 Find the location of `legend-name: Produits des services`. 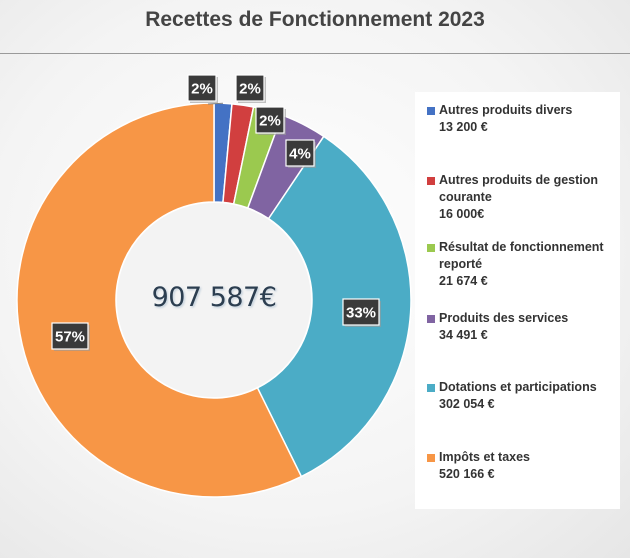

legend-name: Produits des services is located at coordinates (504, 318).